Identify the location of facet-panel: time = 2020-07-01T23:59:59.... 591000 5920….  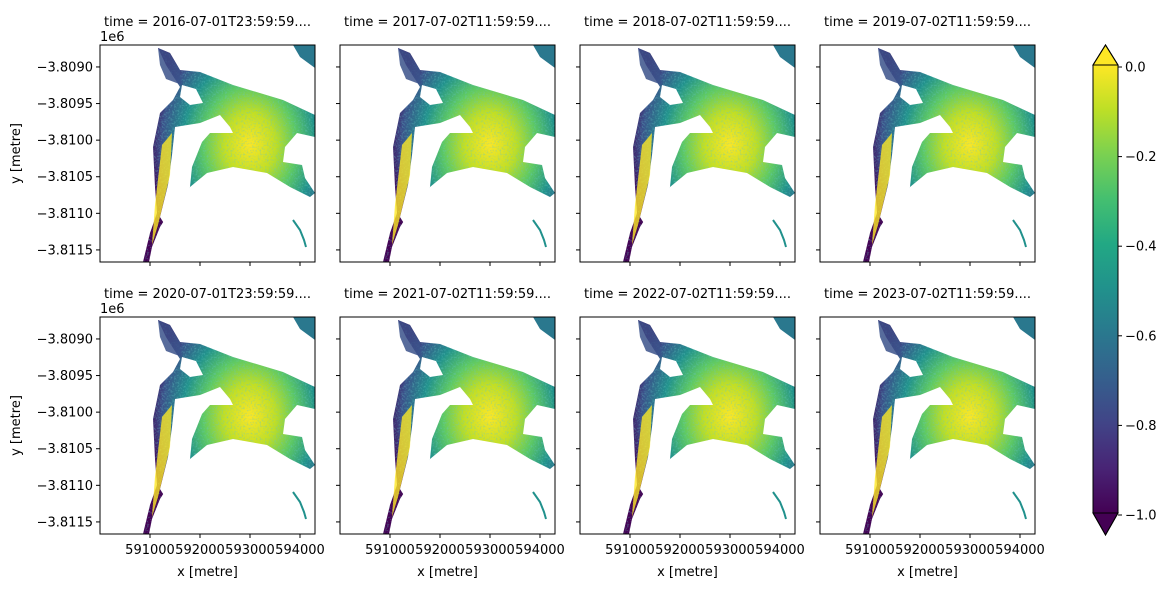
(167, 433).